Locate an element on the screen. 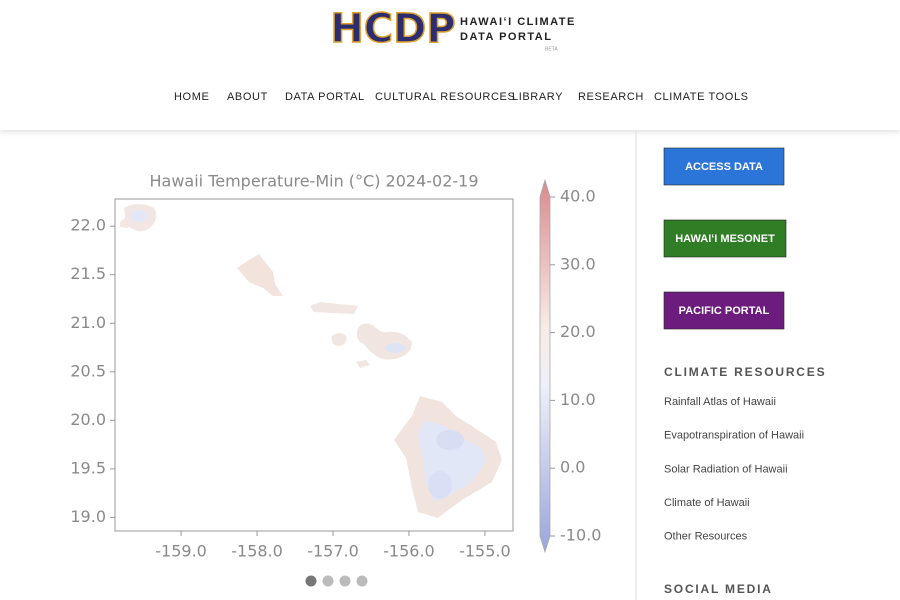 The image size is (900, 600). resource-link: Rainfall Atlas of Hawaii is located at coordinates (720, 402).